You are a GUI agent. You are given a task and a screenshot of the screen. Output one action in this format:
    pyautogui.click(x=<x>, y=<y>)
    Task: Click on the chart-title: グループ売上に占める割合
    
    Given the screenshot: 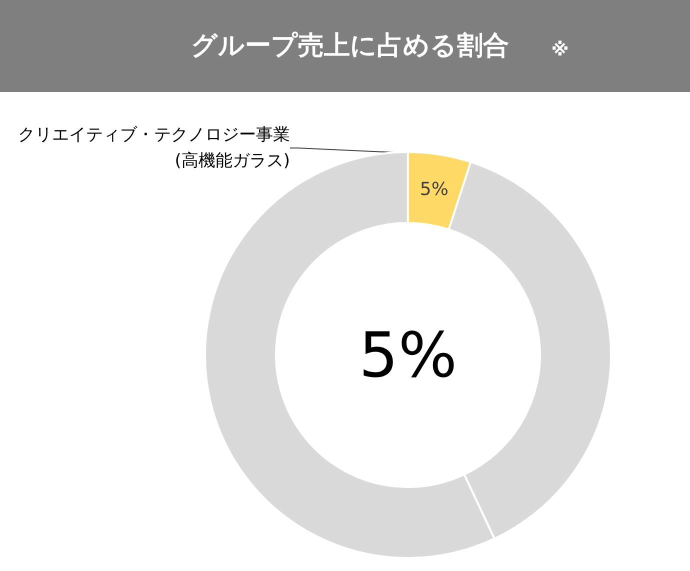 What is the action you would take?
    pyautogui.click(x=350, y=46)
    